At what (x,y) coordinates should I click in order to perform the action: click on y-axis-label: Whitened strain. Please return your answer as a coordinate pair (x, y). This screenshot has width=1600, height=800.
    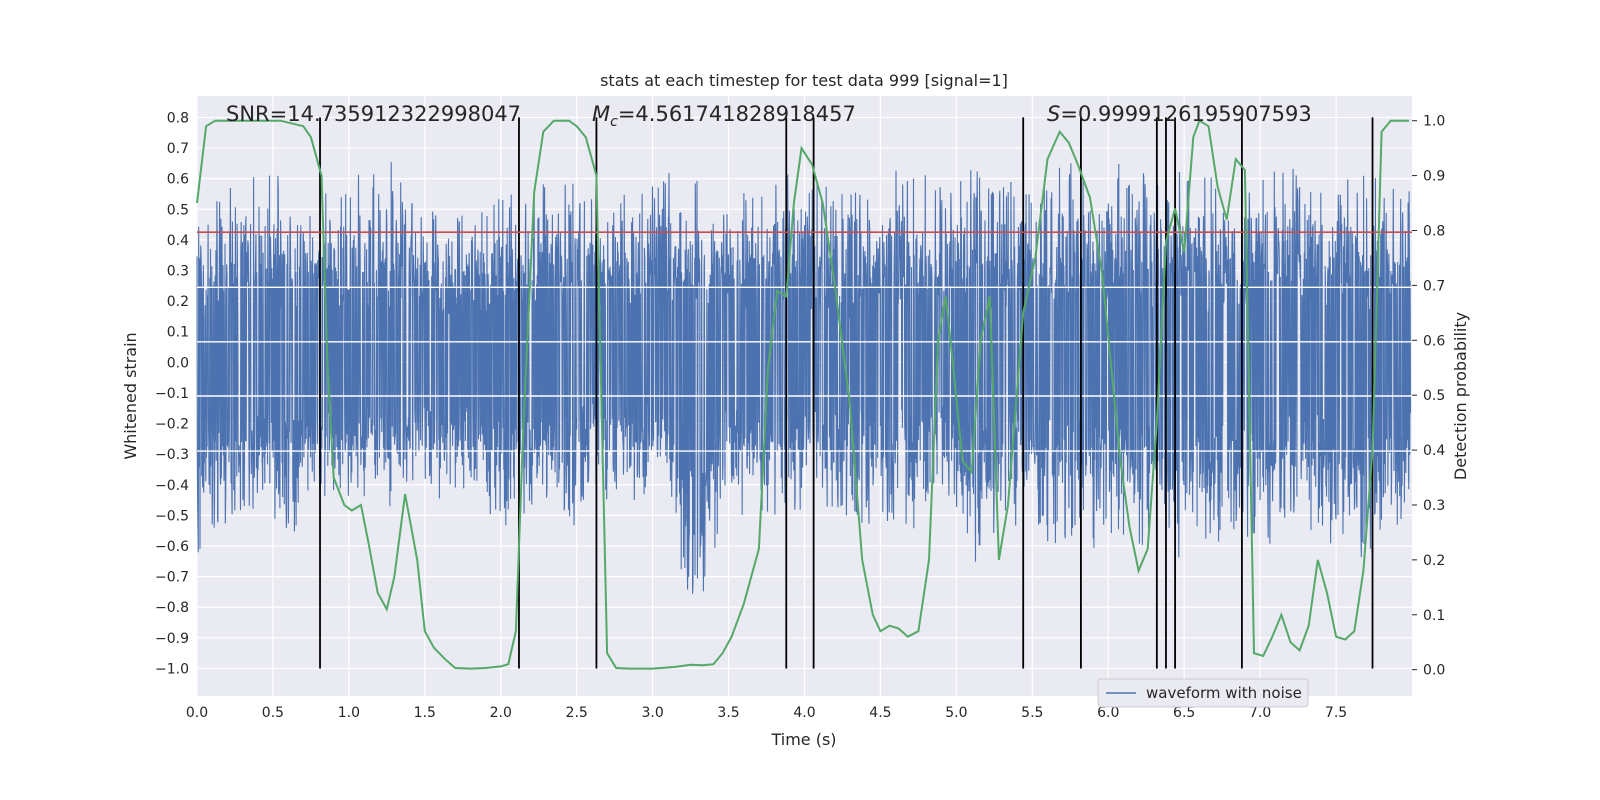
    Looking at the image, I should click on (130, 395).